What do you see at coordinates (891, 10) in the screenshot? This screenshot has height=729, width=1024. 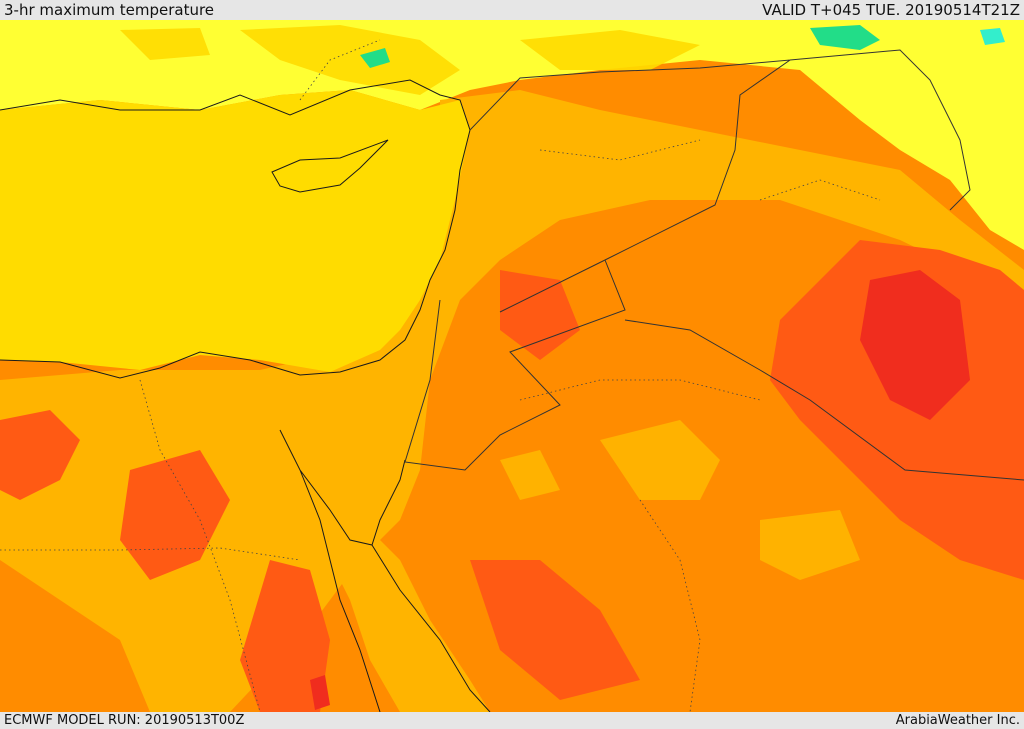 I see `valid-time-label: VALID T+045 TUE. 20190514T21Z` at bounding box center [891, 10].